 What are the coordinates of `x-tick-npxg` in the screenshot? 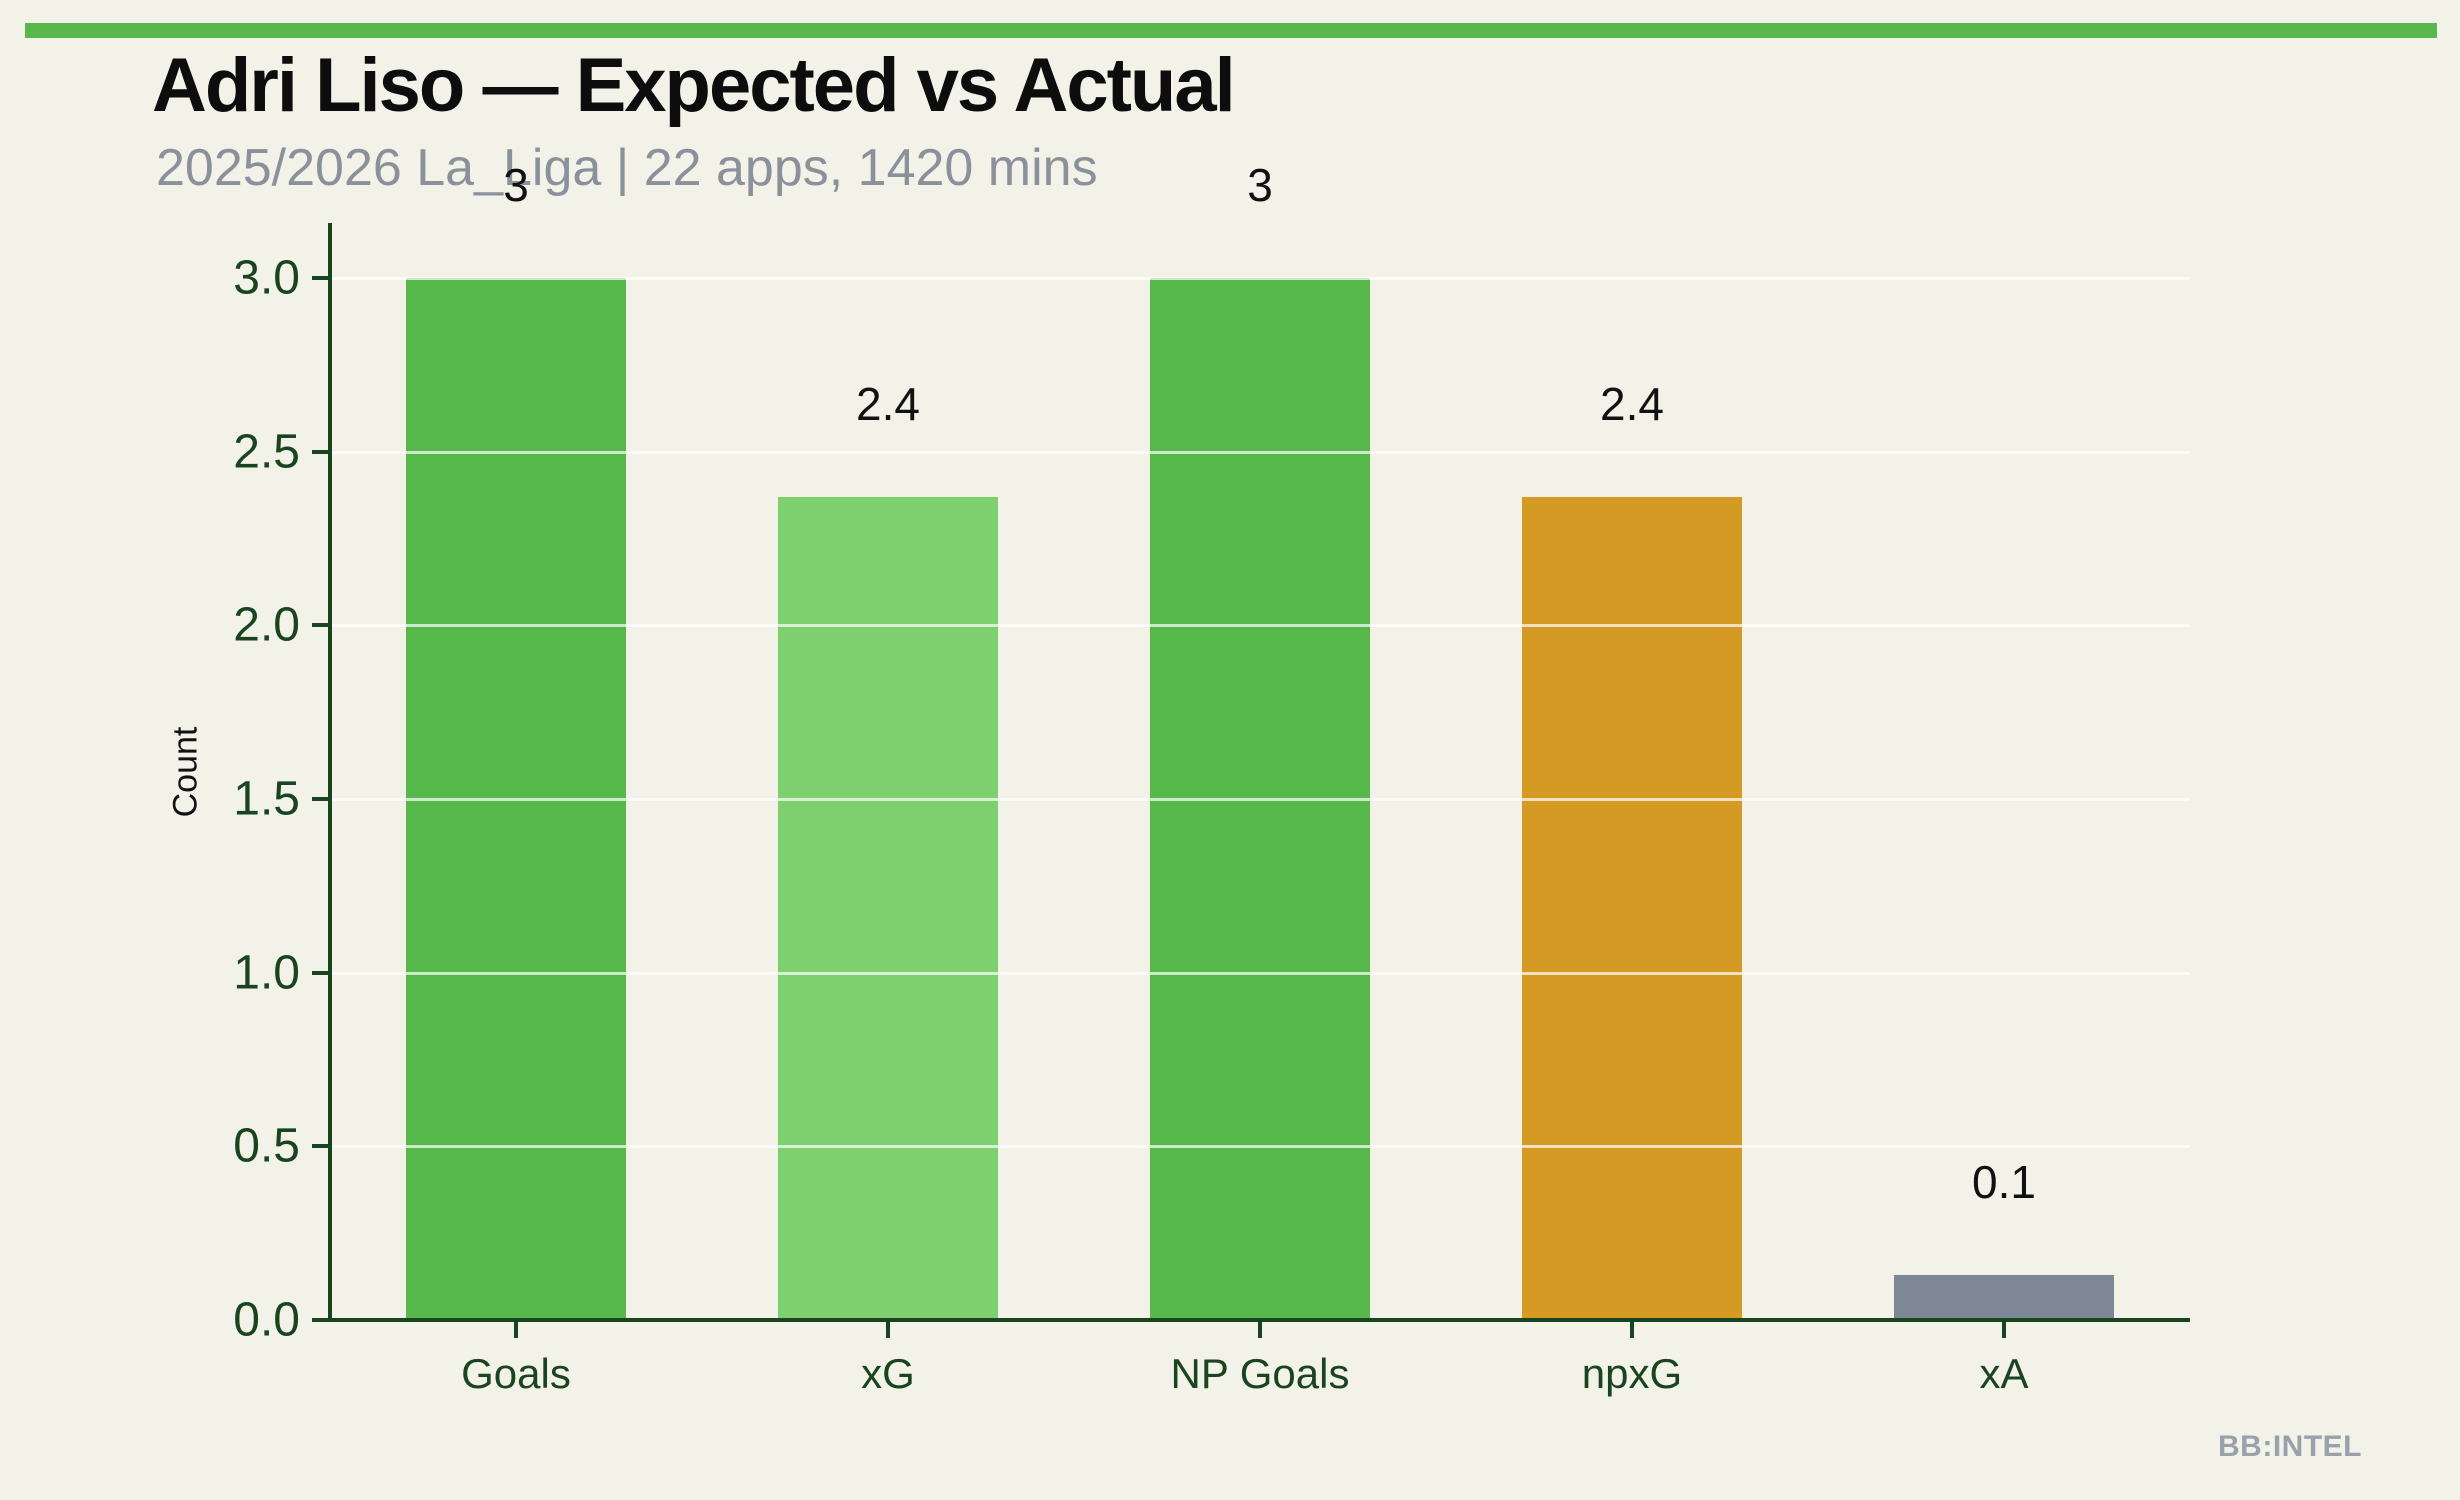 It's located at (1632, 1330).